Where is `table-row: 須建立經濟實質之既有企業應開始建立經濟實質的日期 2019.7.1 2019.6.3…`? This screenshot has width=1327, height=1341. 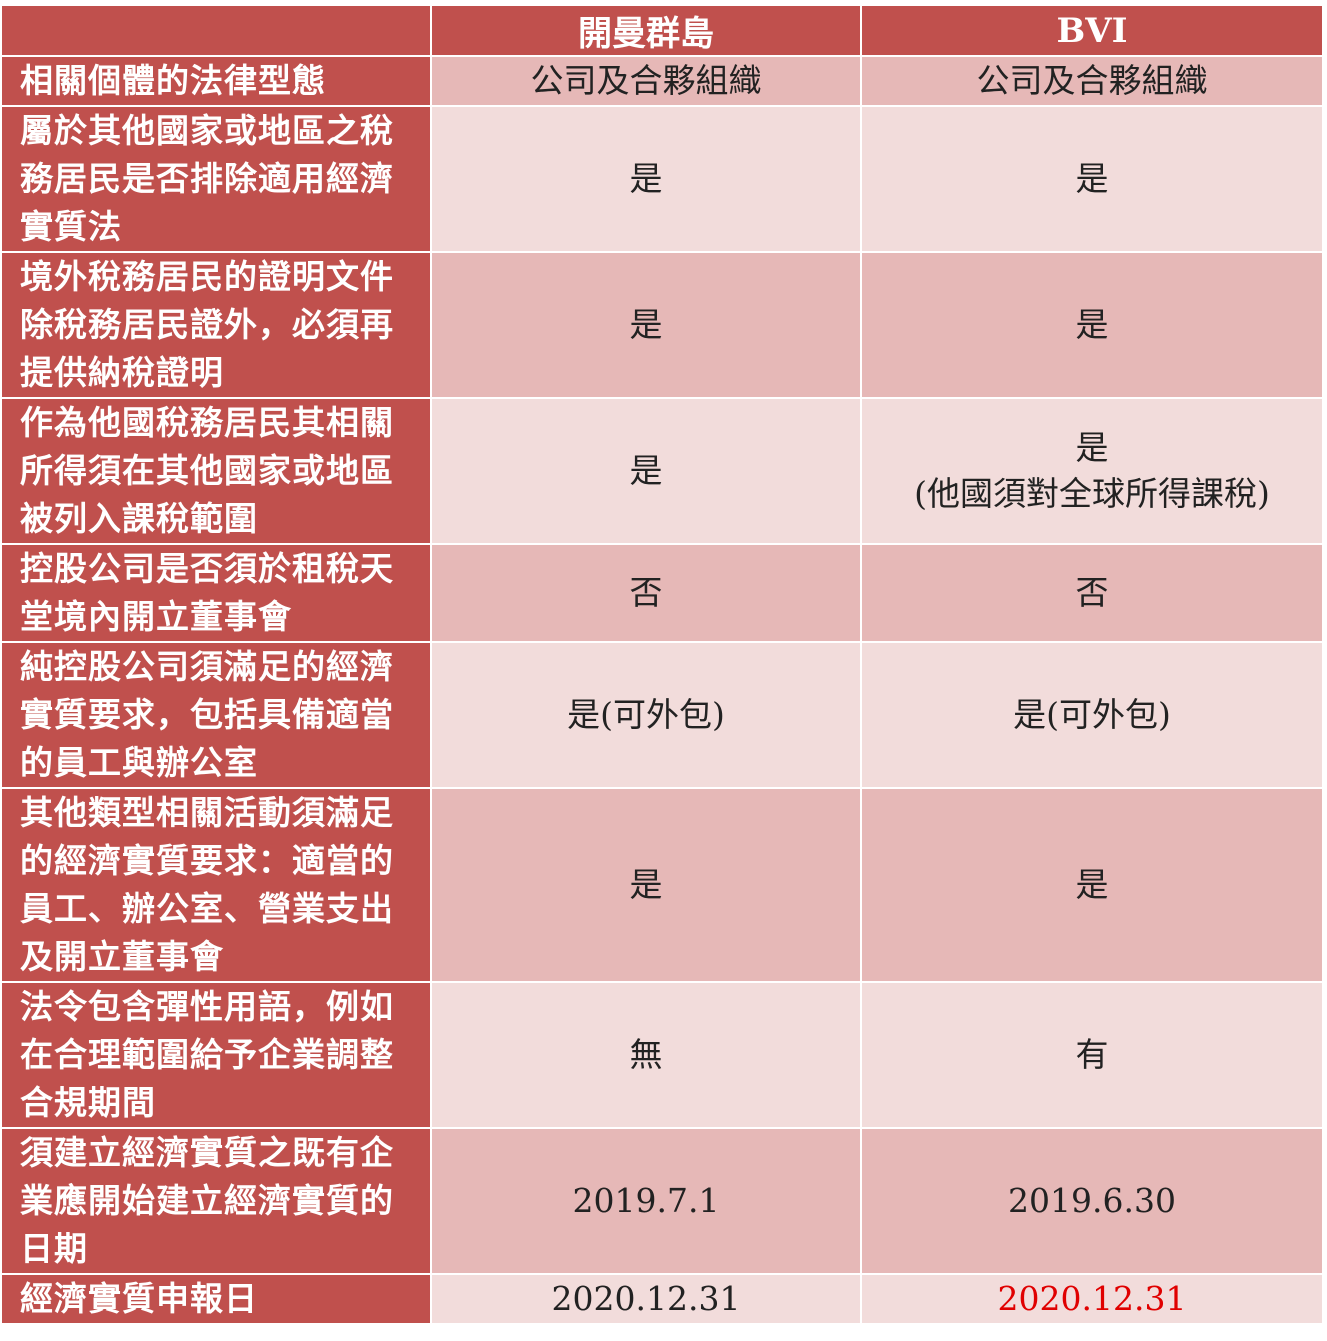
table-row: 須建立經濟實質之既有企業應開始建立經濟實質的日期 2019.7.1 2019.6.3… is located at coordinates (662, 1201).